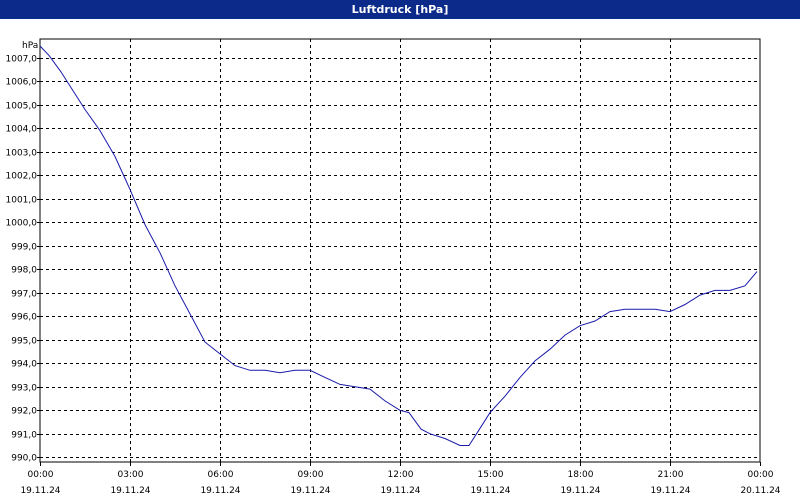 This screenshot has width=800, height=500. I want to click on y-tick-label: 1006,0, so click(22, 83).